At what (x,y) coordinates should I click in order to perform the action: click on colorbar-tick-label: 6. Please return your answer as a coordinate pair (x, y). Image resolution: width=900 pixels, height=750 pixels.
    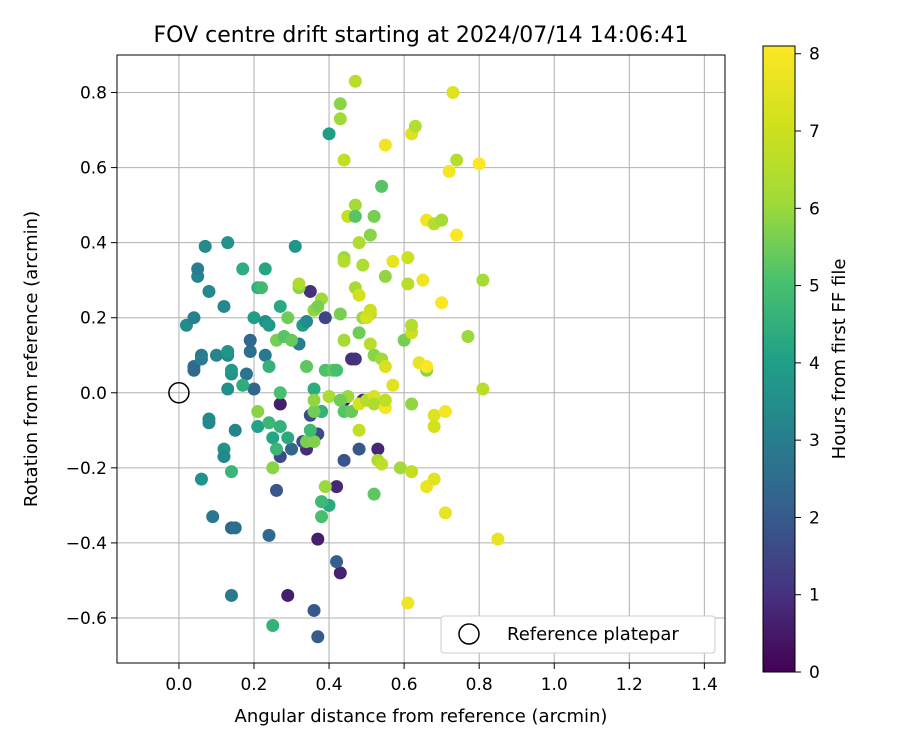
    Looking at the image, I should click on (814, 209).